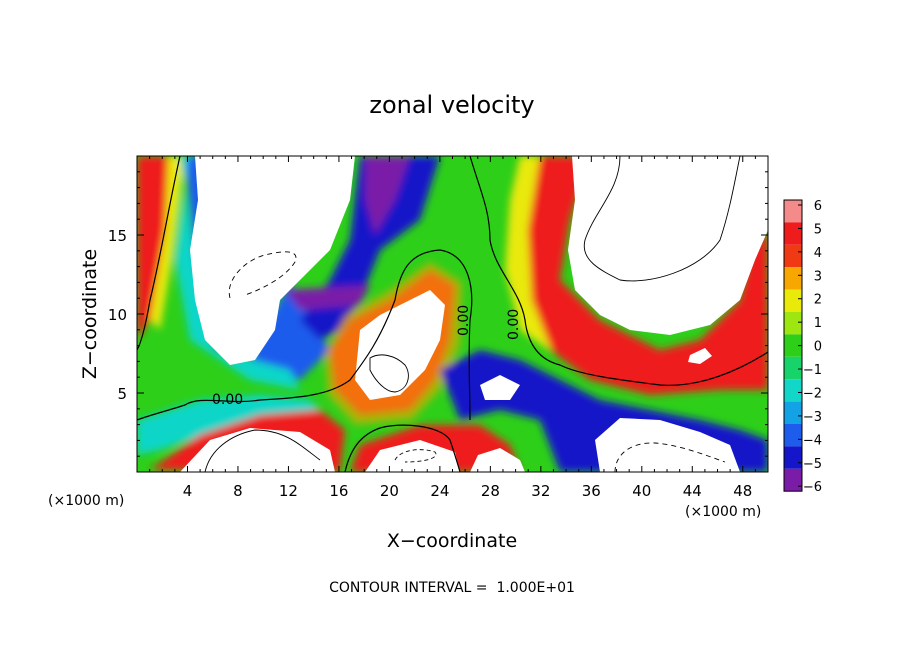  I want to click on contour-zero-bottom, so click(402, 448).